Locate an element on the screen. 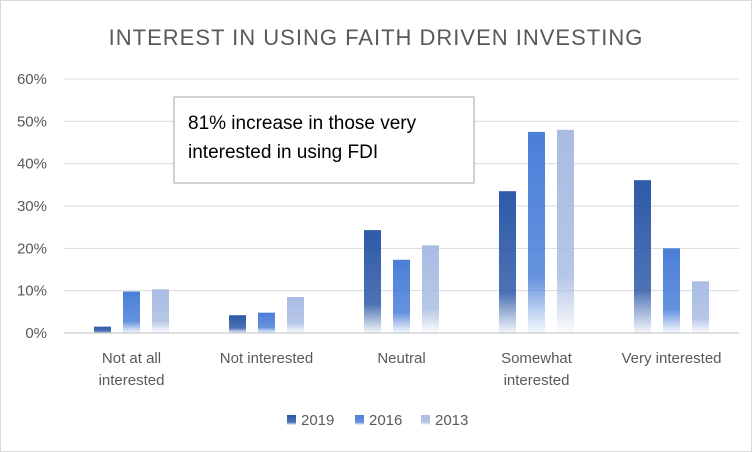  annotation-border is located at coordinates (324, 140).